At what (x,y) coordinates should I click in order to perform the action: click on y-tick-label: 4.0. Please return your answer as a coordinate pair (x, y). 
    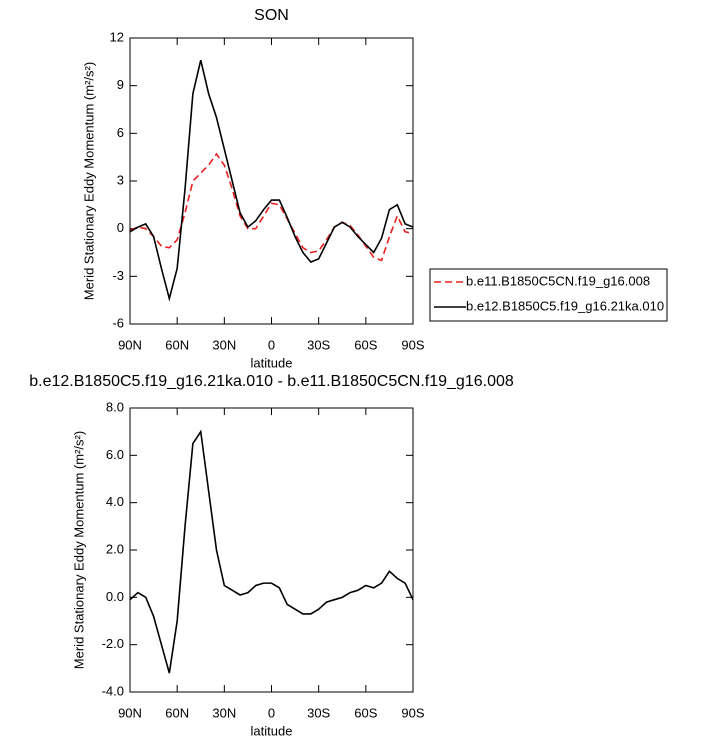
    Looking at the image, I should click on (115, 501).